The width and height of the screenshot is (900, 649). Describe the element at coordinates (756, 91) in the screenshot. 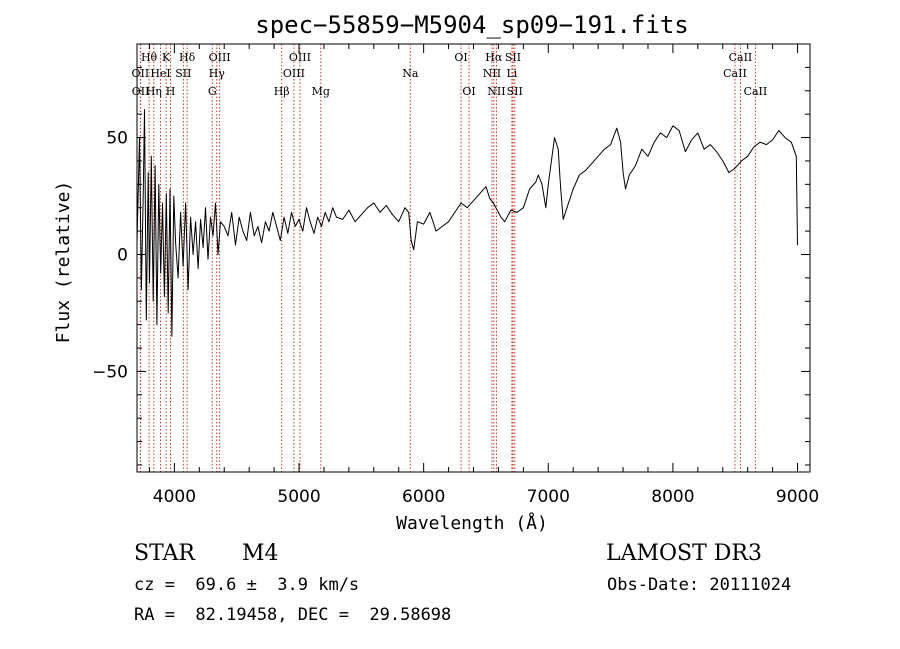

I see `line-label-27: CaII` at that location.